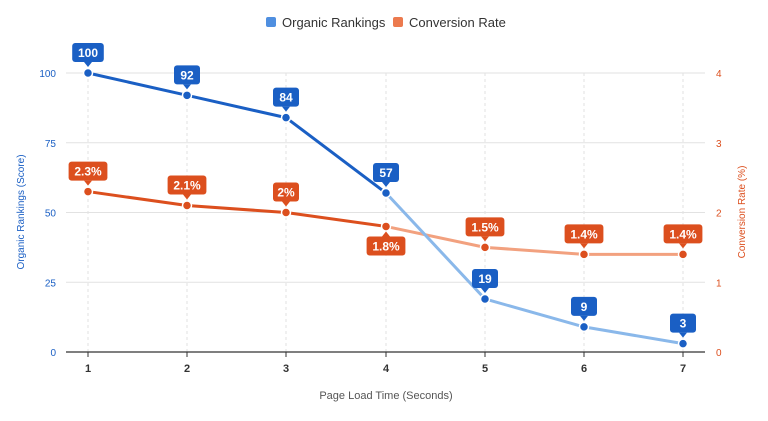 This screenshot has width=768, height=421. What do you see at coordinates (271, 22) in the screenshot?
I see `legend-swatch-organic-rankings` at bounding box center [271, 22].